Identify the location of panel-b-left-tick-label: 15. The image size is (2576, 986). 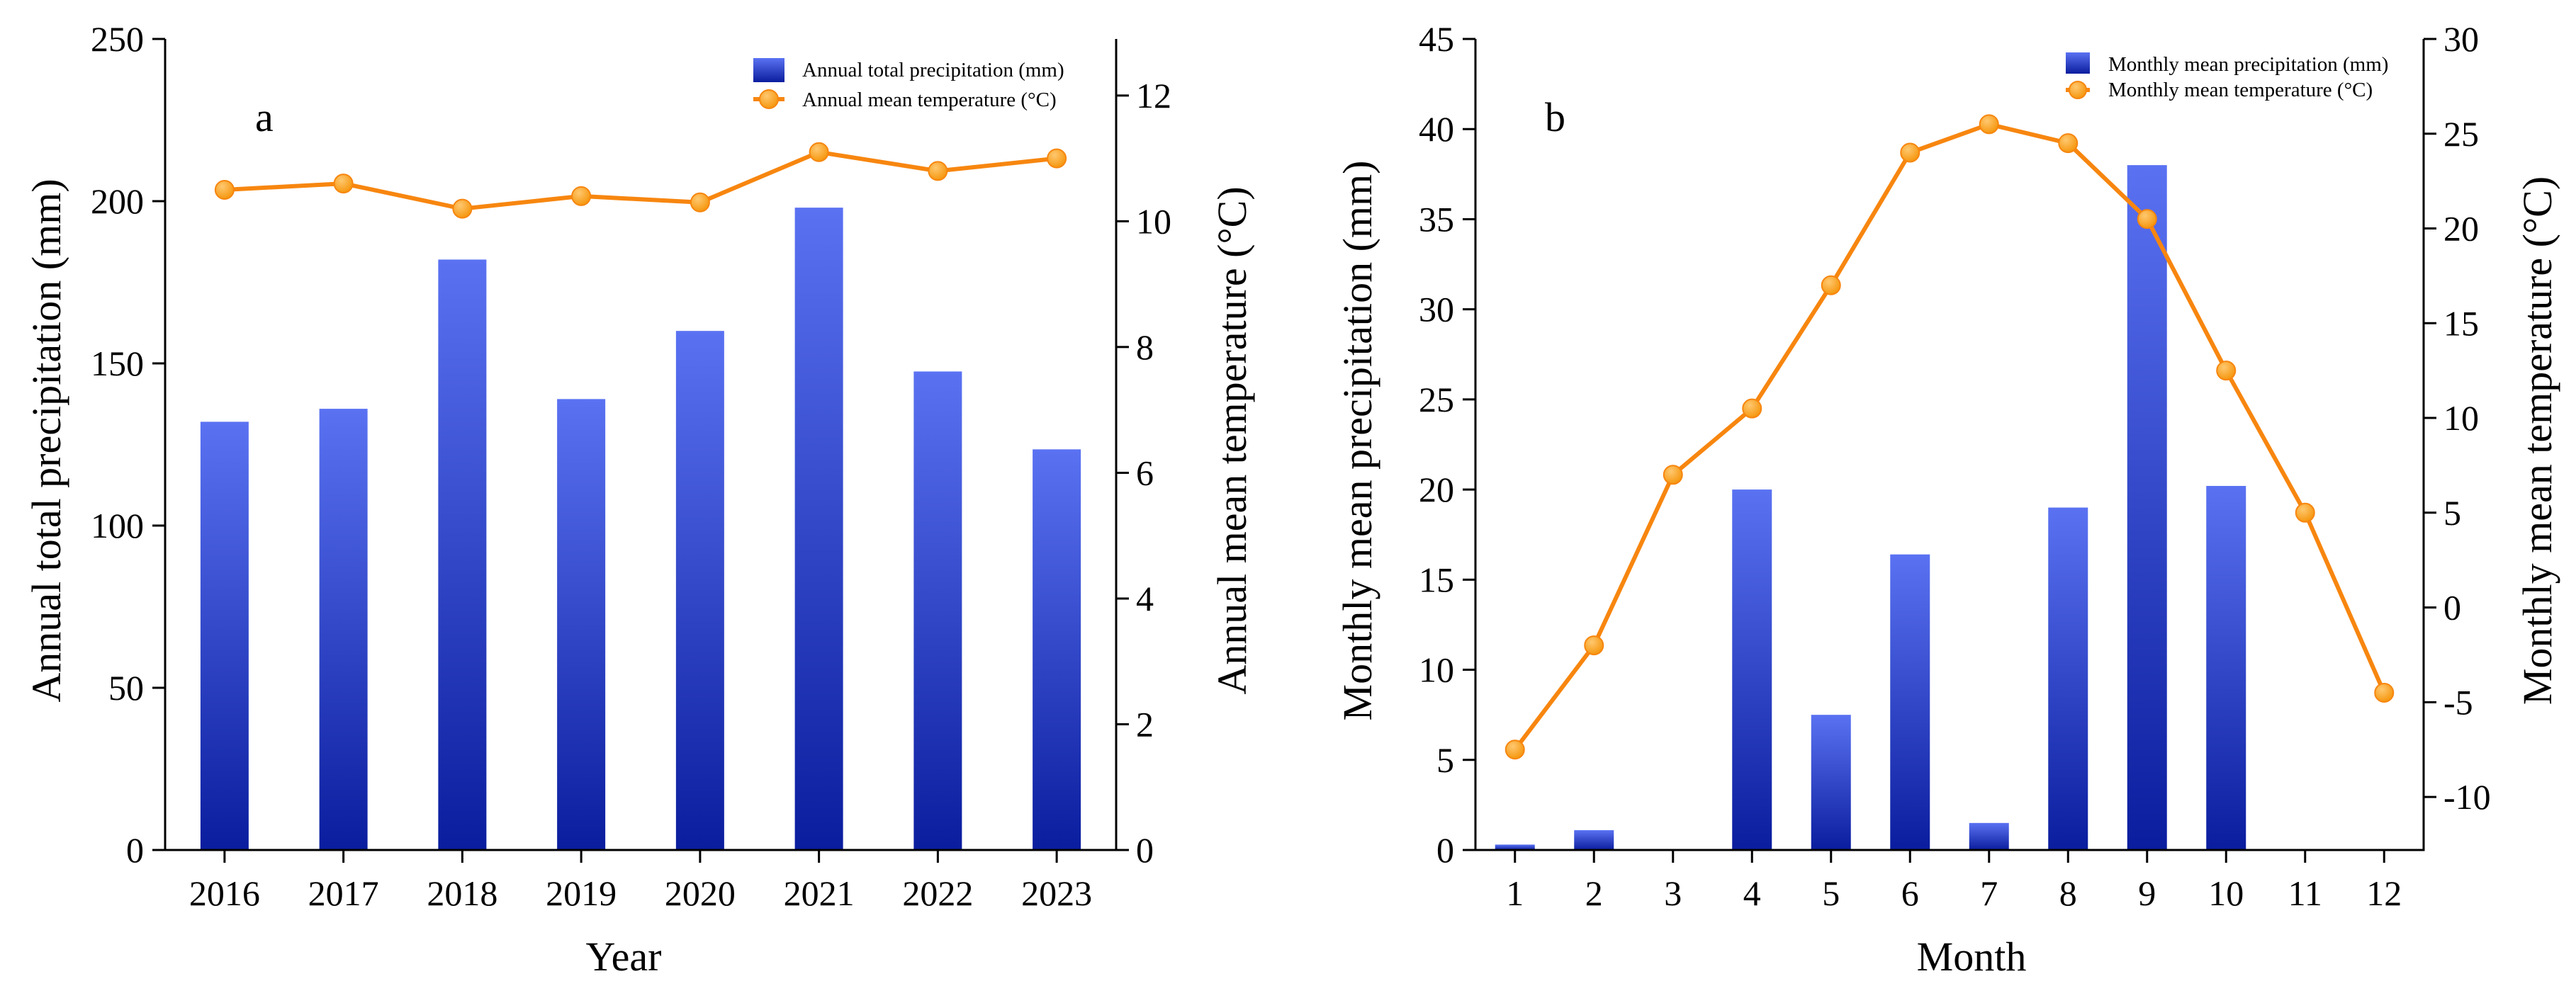
(1436, 579).